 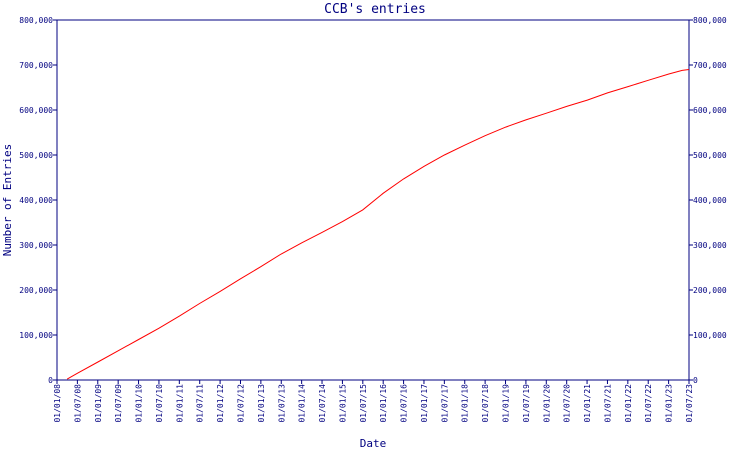 What do you see at coordinates (485, 403) in the screenshot?
I see `x-tick-label: 01/07/18` at bounding box center [485, 403].